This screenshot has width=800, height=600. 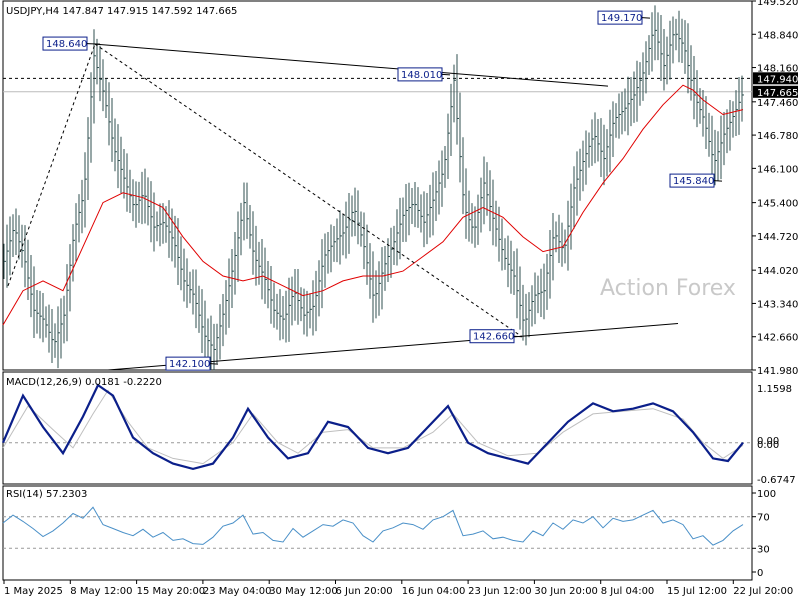 What do you see at coordinates (84, 382) in the screenshot?
I see `macd-header: MACD(12,26,9) 0.0181 -0.2220` at bounding box center [84, 382].